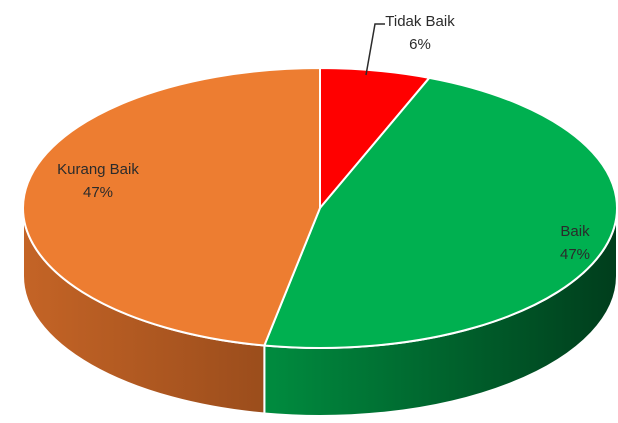 The width and height of the screenshot is (618, 423). What do you see at coordinates (98, 192) in the screenshot?
I see `slice-value-kurang-baik: 47%` at bounding box center [98, 192].